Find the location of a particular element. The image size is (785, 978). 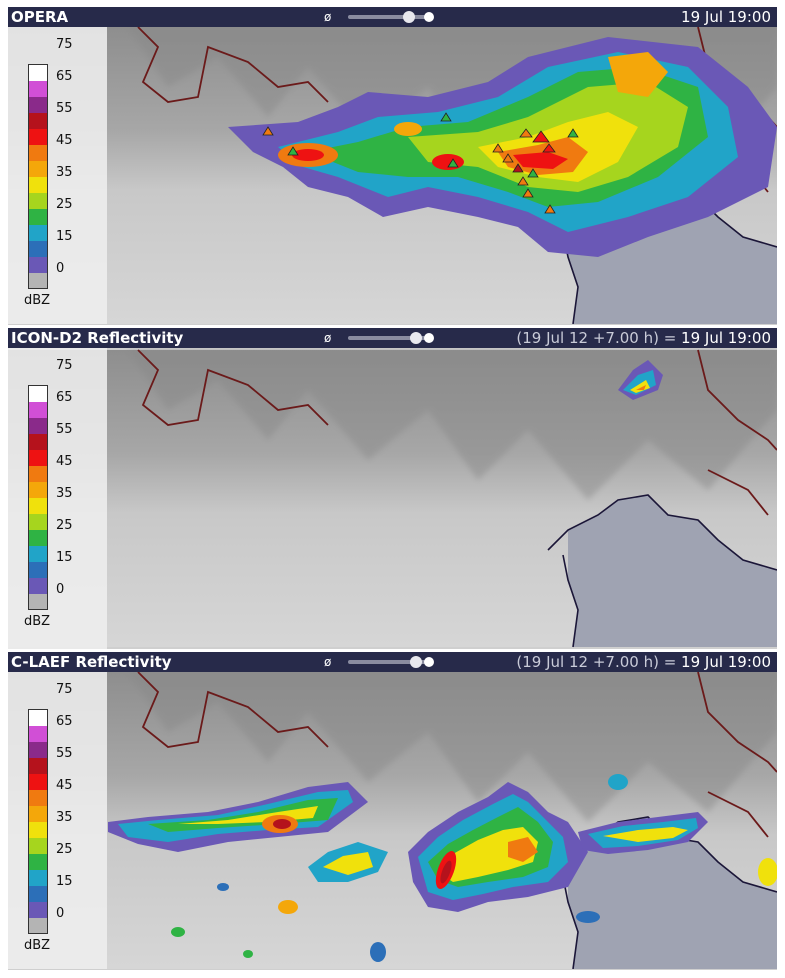

coastline is located at coordinates (662, 571).